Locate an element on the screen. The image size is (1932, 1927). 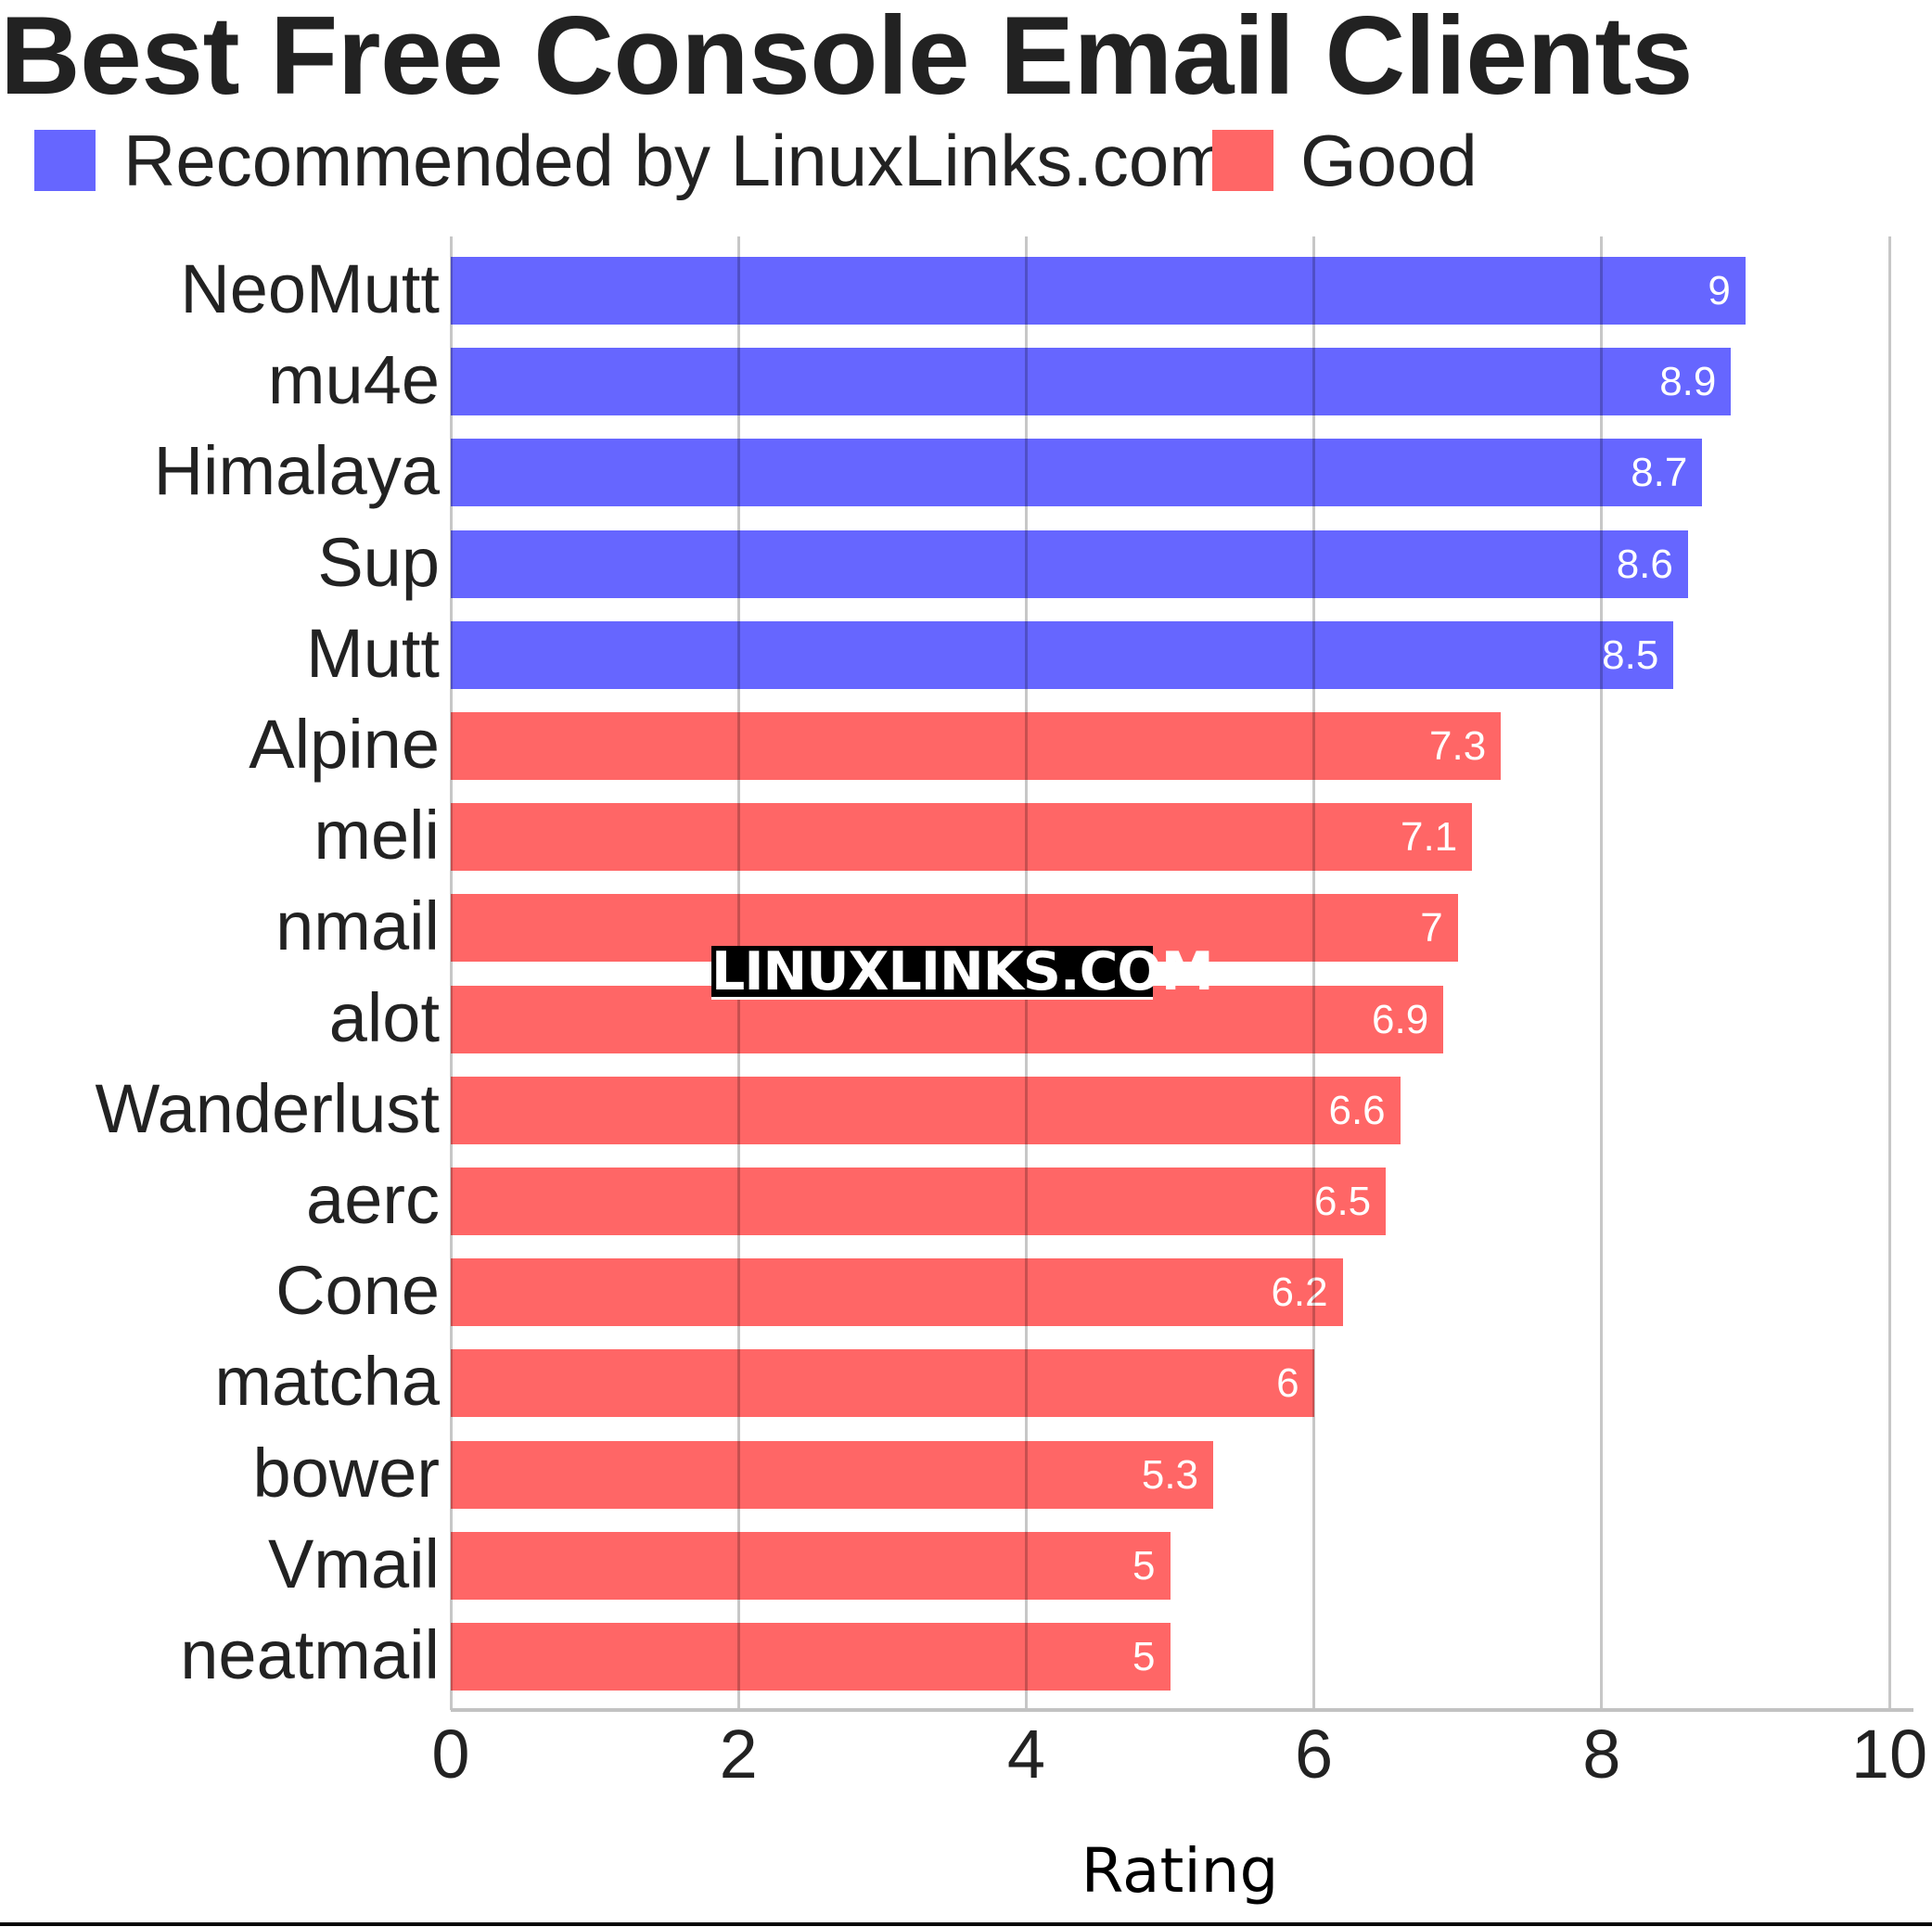
x-tick-label: 10 is located at coordinates (1889, 1754).